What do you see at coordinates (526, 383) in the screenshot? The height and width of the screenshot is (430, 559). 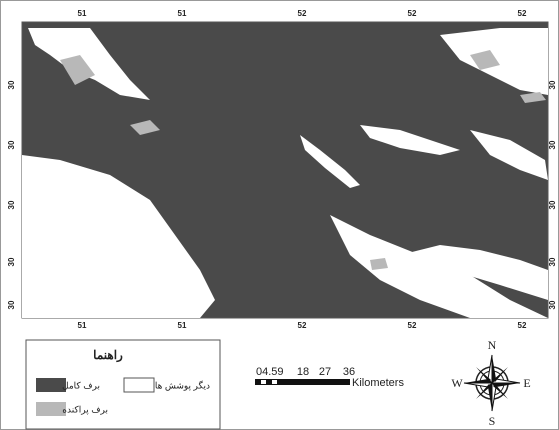 I see `compass-label: E` at bounding box center [526, 383].